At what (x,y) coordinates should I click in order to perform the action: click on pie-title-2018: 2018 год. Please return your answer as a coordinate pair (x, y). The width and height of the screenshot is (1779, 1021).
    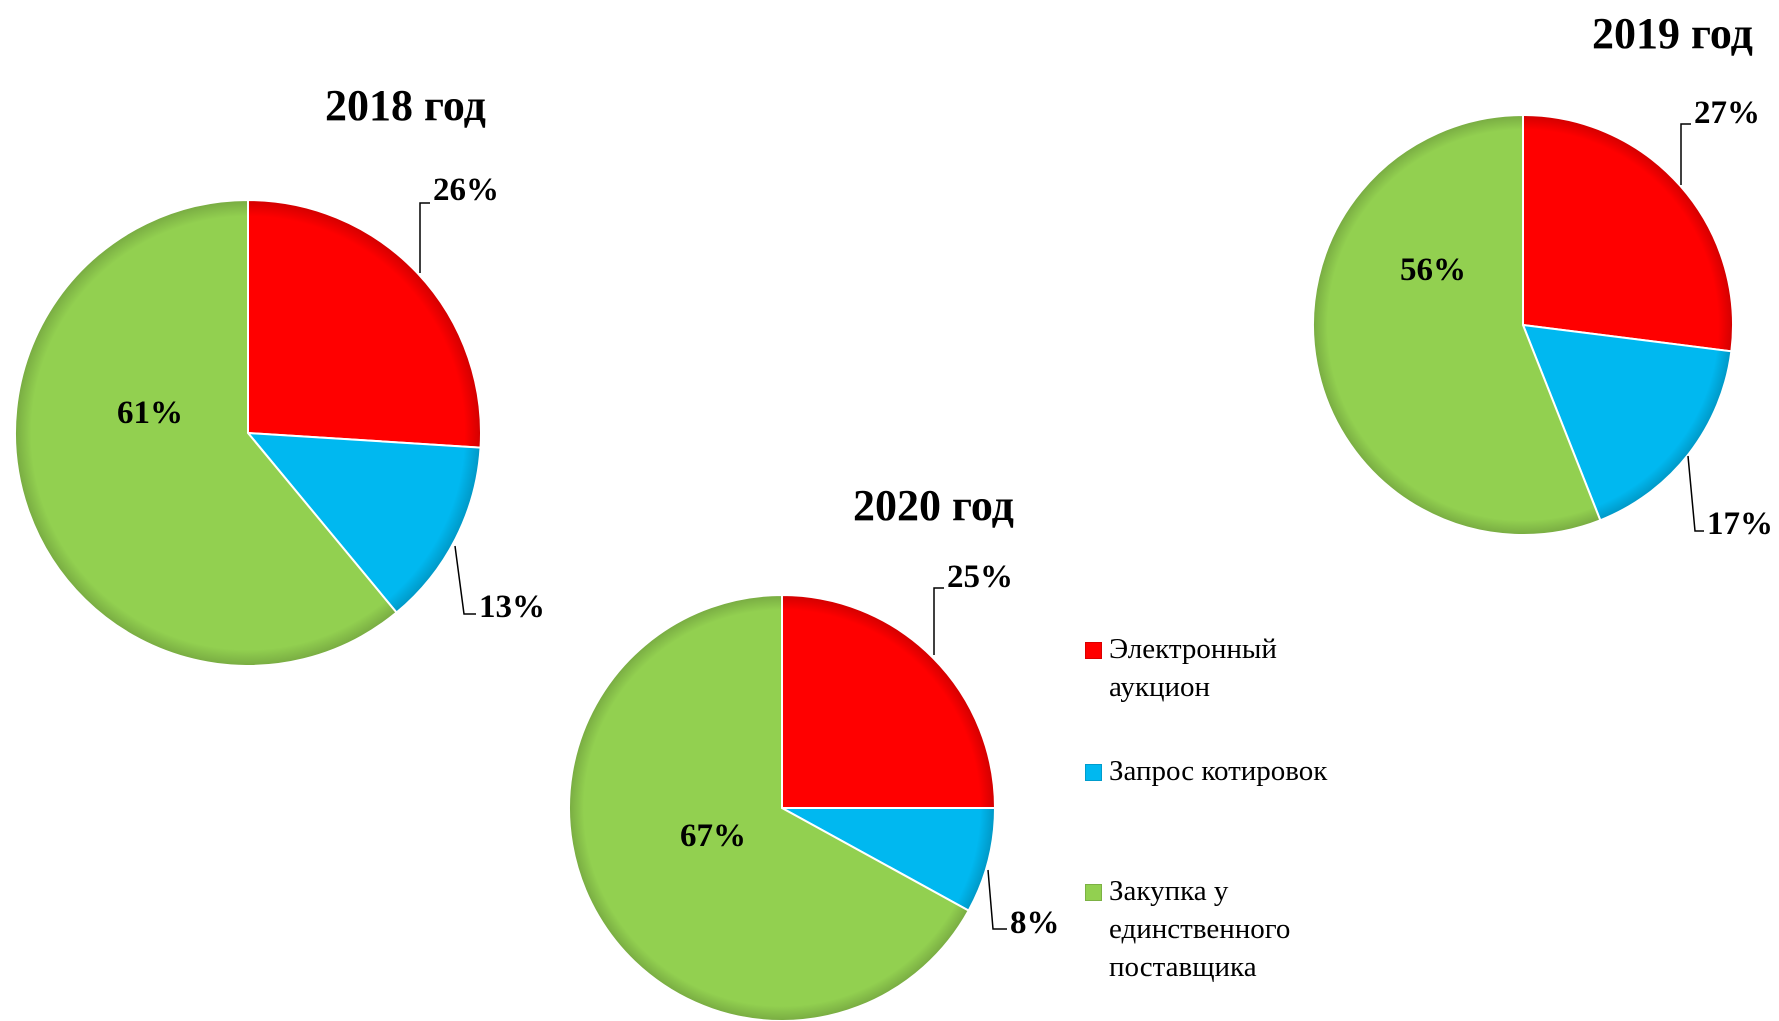
    Looking at the image, I should click on (405, 105).